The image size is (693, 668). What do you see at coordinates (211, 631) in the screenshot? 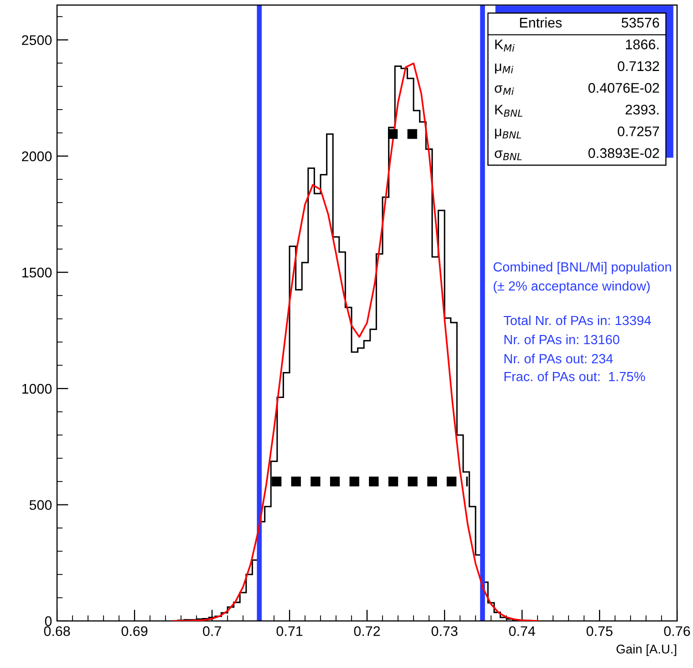
I see `x-tick-label: 0.7` at bounding box center [211, 631].